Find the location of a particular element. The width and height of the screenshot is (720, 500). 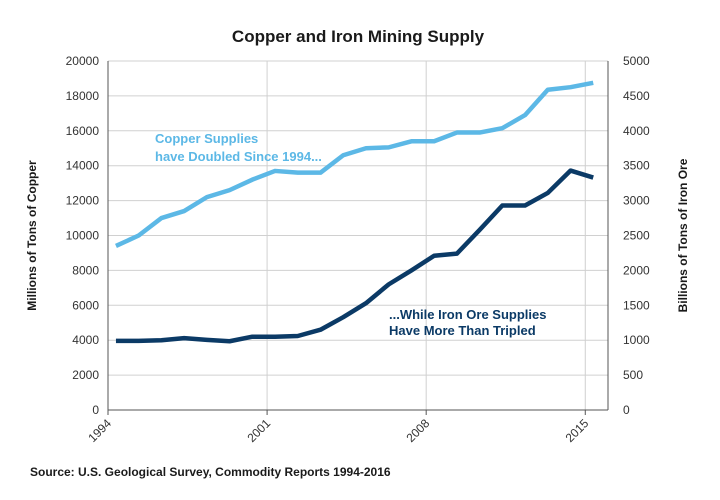

y-left-tick-label-18000: 18000 is located at coordinates (83, 96).